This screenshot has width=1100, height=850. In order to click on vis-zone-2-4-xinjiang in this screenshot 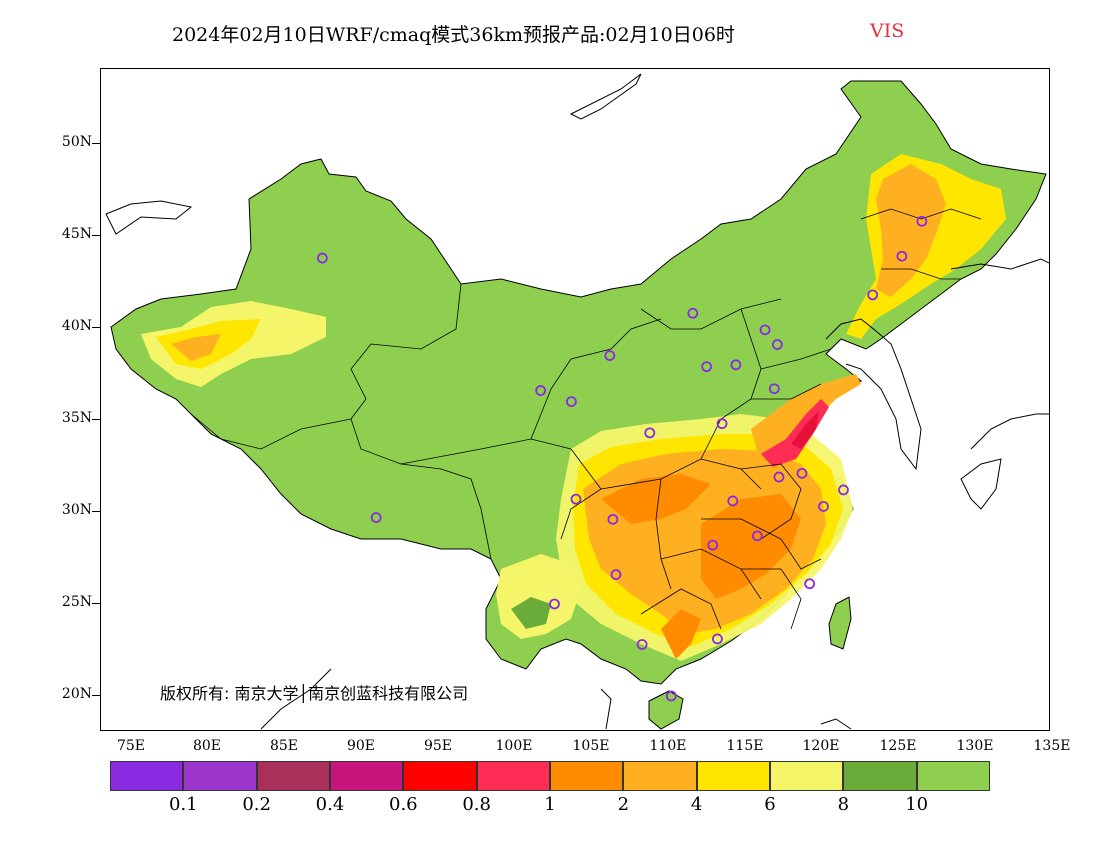, I will do `click(196, 347)`.